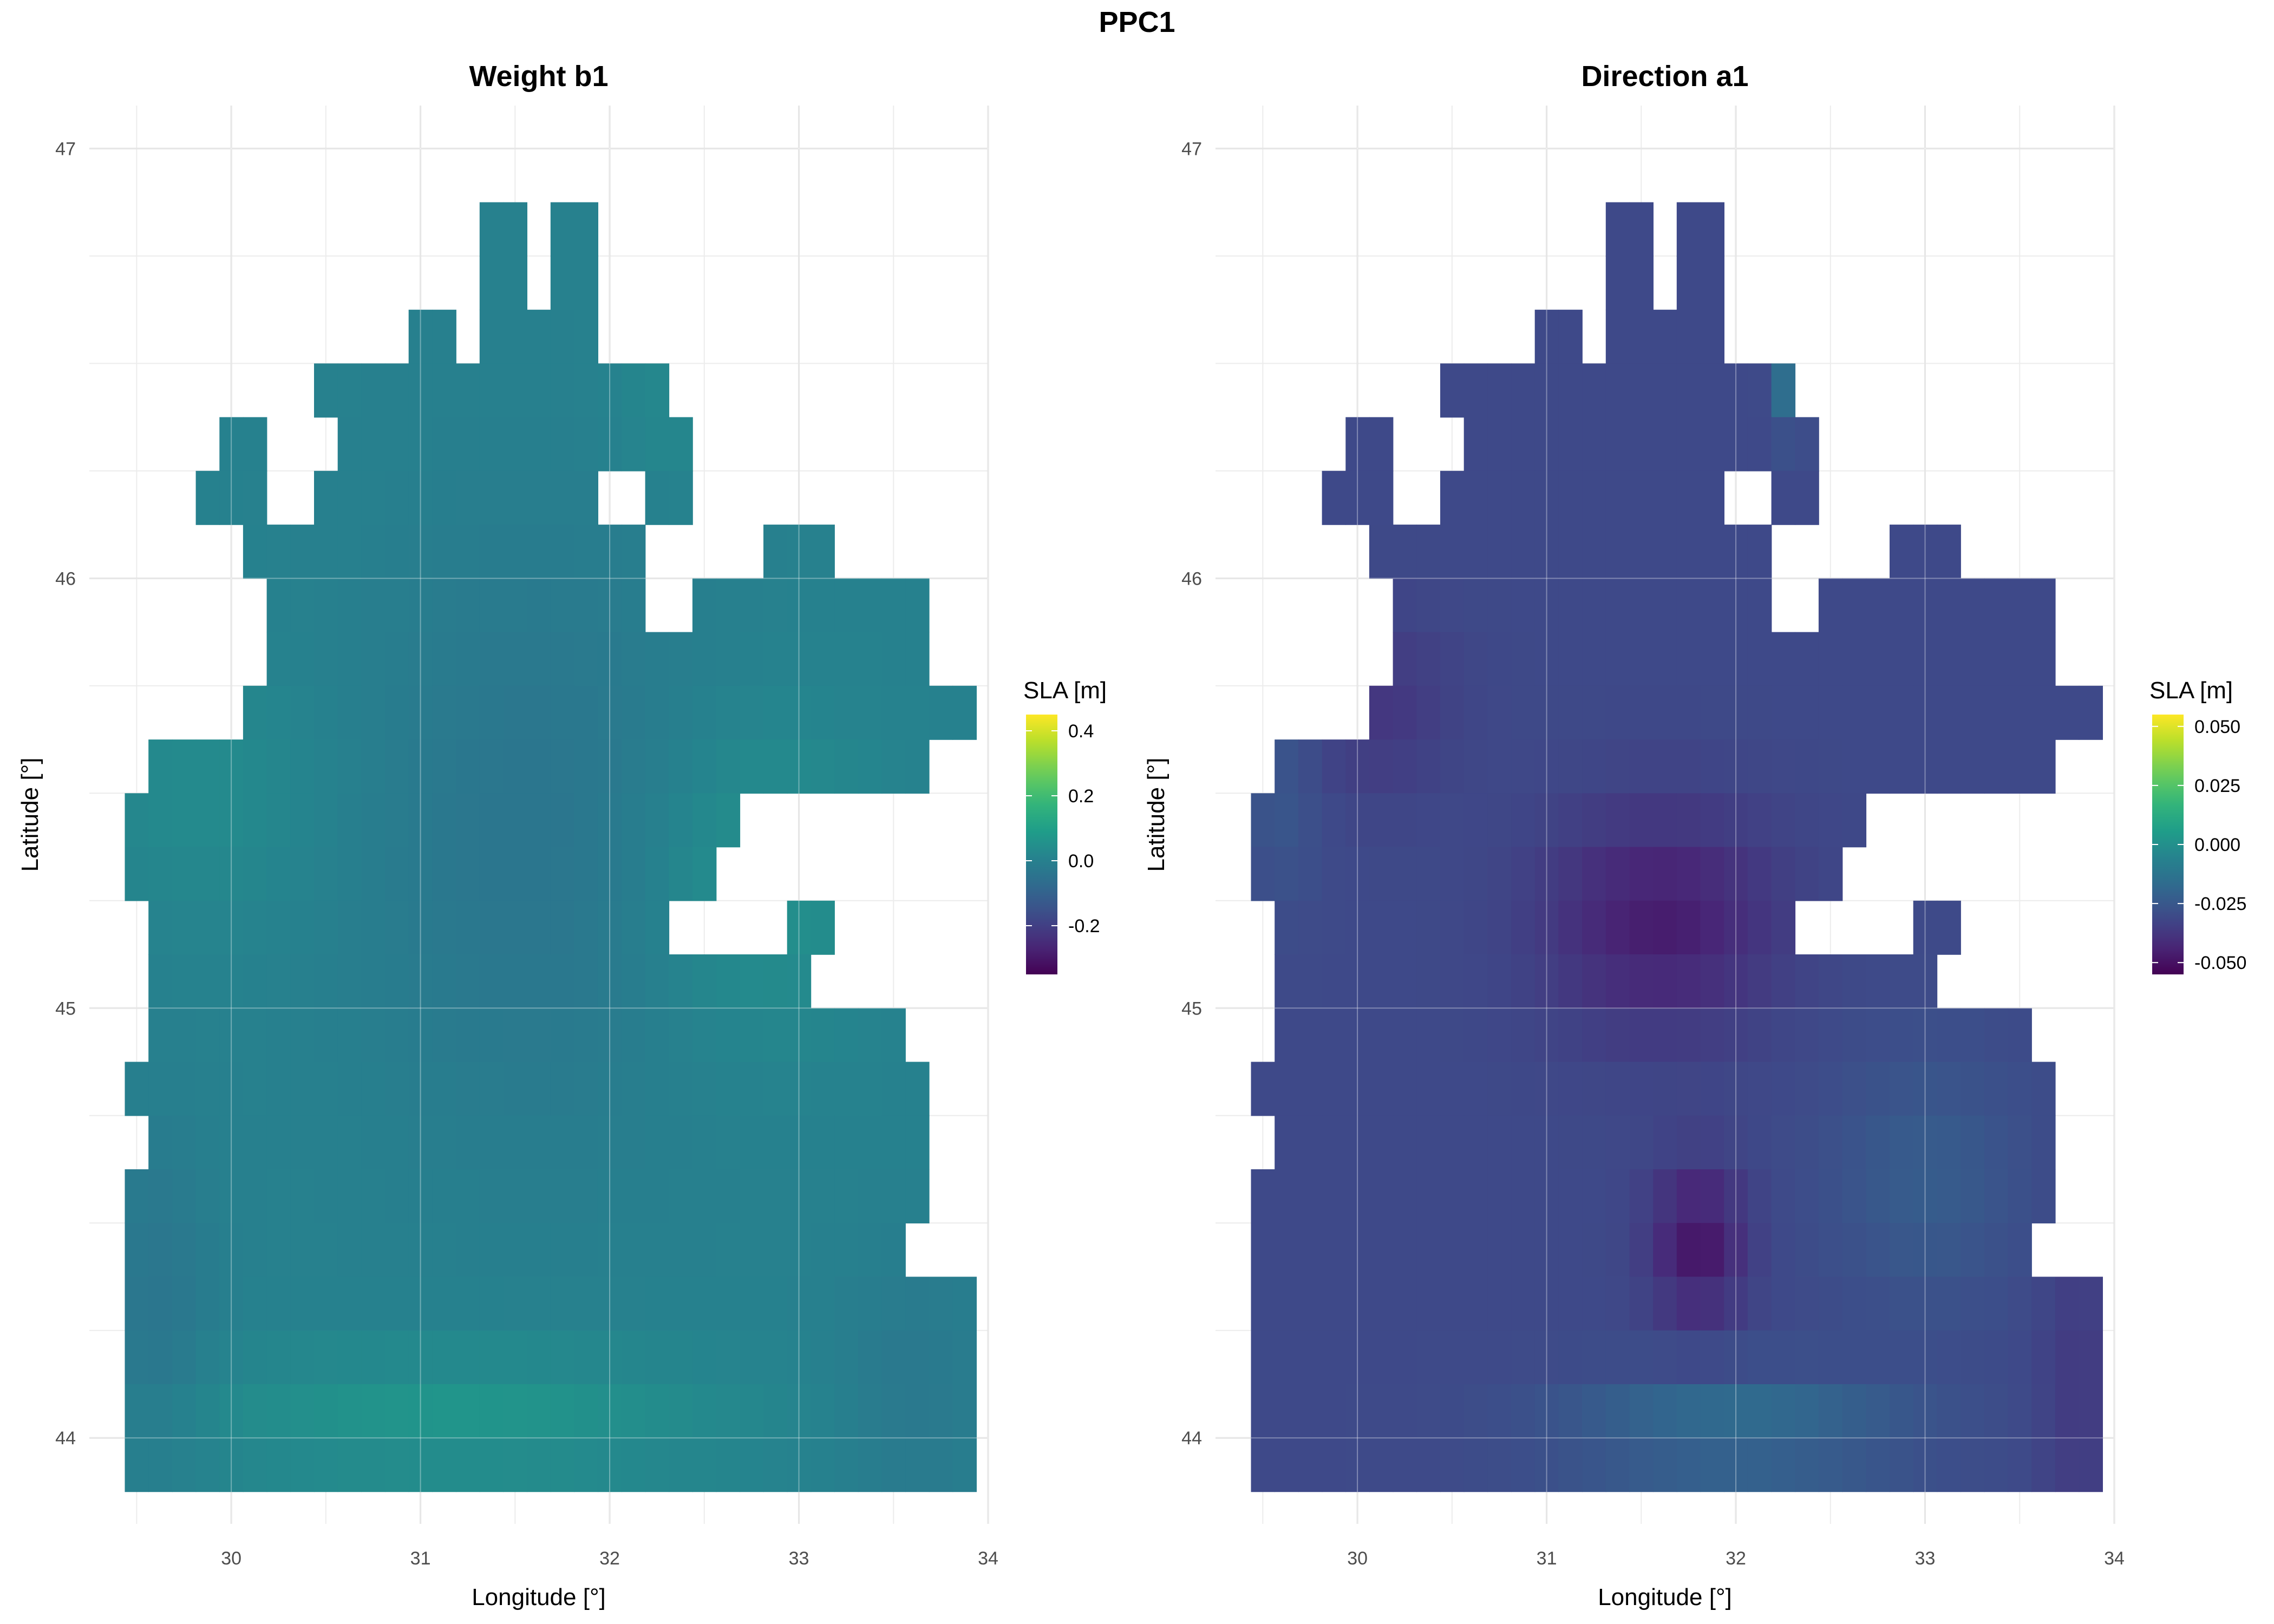 The width and height of the screenshot is (2274, 1624). Describe the element at coordinates (799, 1559) in the screenshot. I see `x-tick-label: 33` at that location.